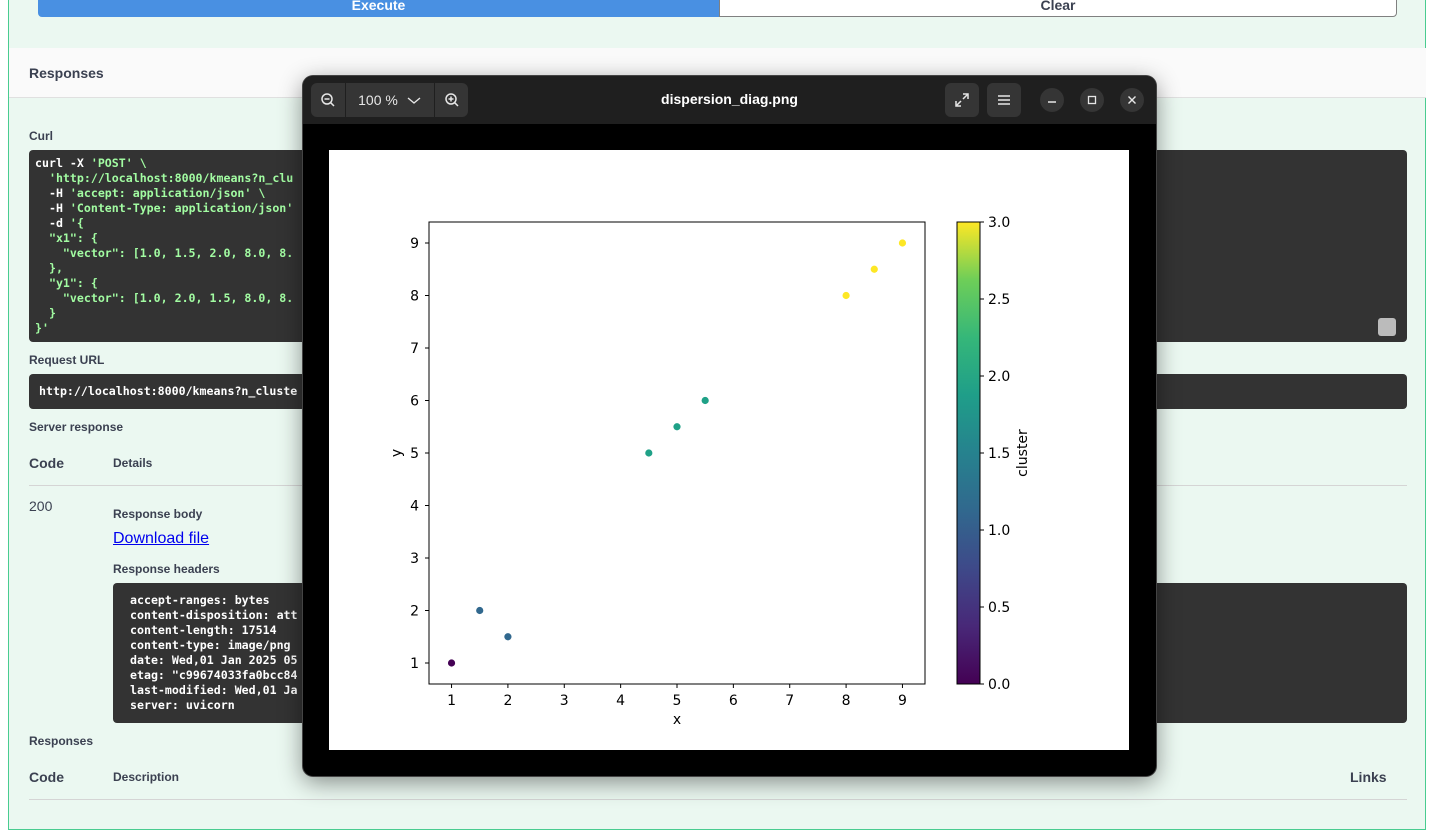  What do you see at coordinates (46, 463) in the screenshot?
I see `code-column-header: Code` at bounding box center [46, 463].